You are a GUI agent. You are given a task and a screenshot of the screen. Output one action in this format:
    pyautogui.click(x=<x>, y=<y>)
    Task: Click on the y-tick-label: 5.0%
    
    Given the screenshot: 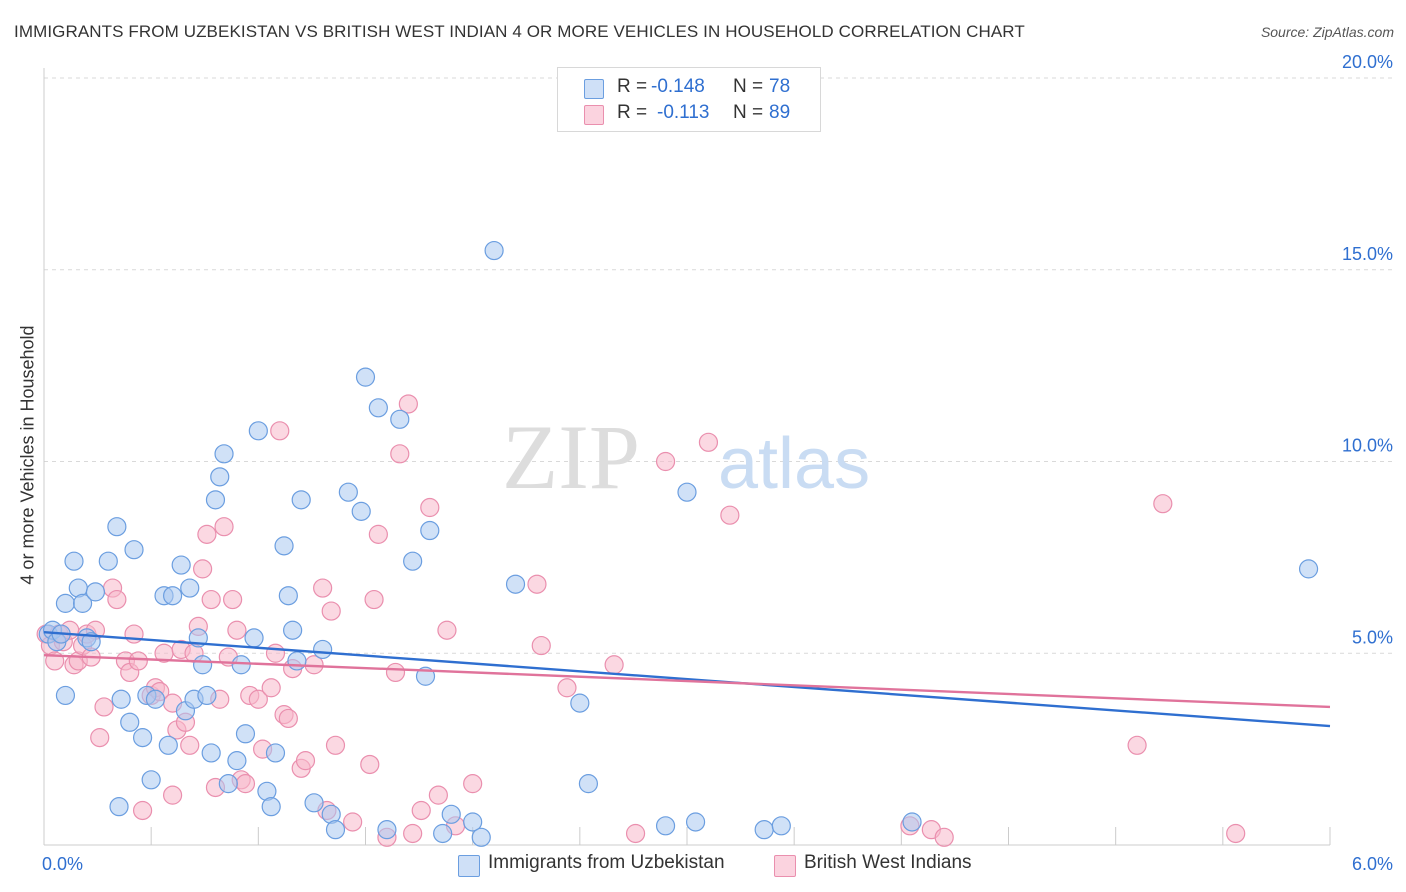 What is the action you would take?
    pyautogui.click(x=1372, y=637)
    